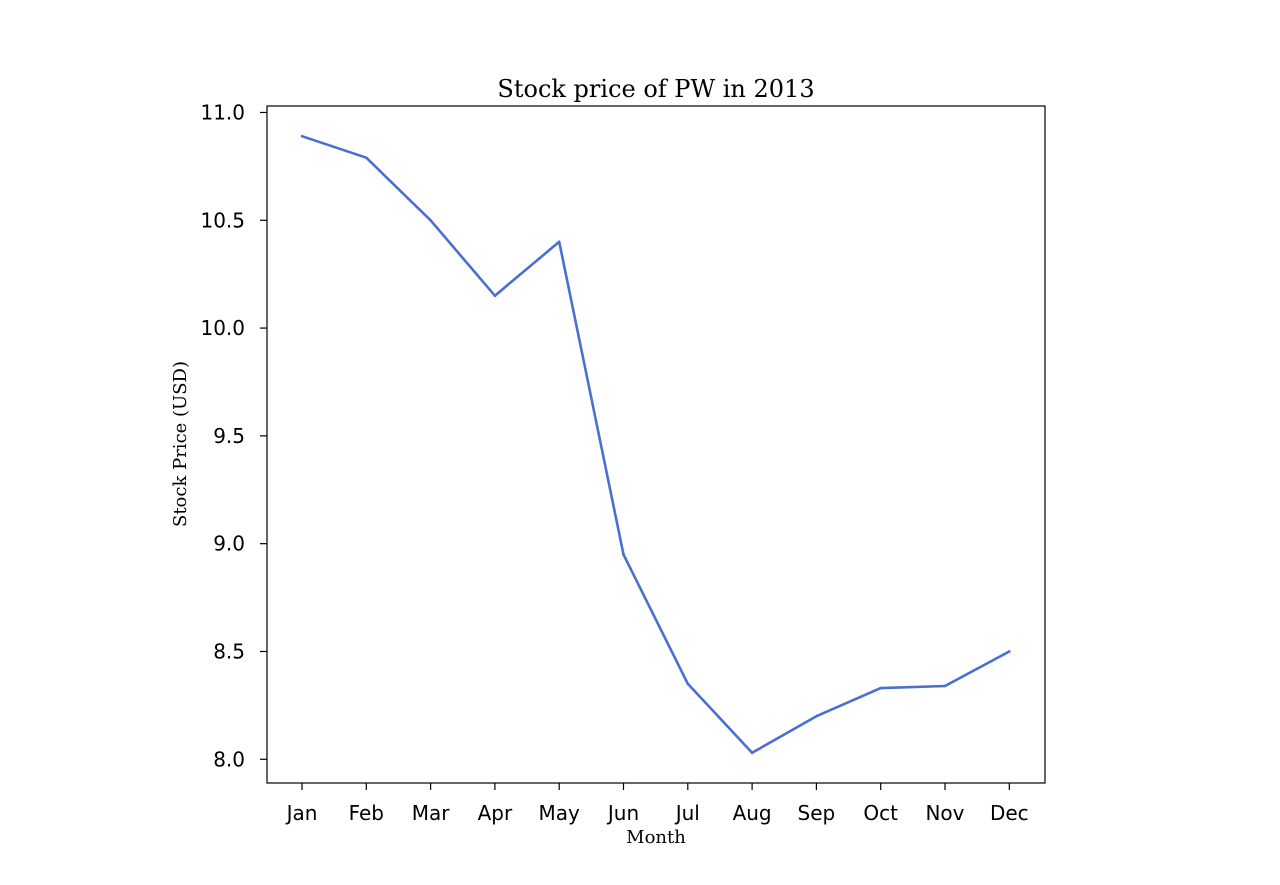 Image resolution: width=1280 pixels, height=885 pixels. Describe the element at coordinates (431, 813) in the screenshot. I see `x-tick-label: Mar` at that location.